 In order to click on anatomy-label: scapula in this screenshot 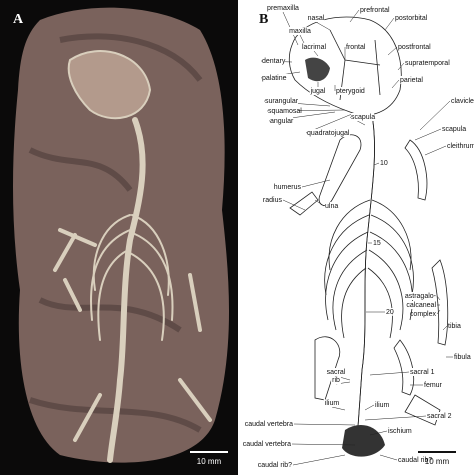, I will do `click(363, 117)`.